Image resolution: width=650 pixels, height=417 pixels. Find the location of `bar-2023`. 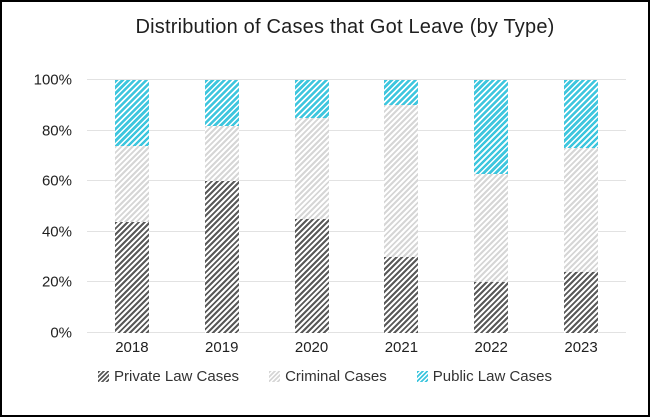

bar-2023 is located at coordinates (581, 206).